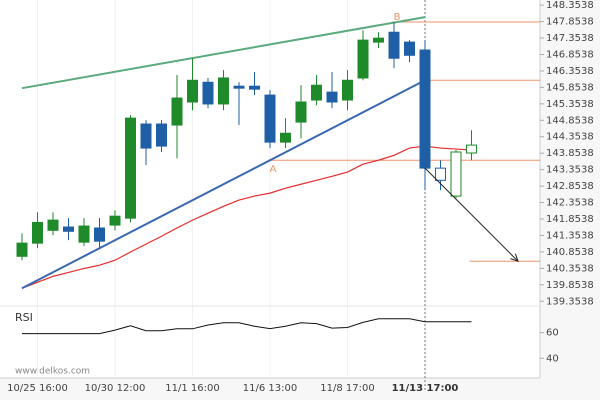 This screenshot has height=400, width=600. I want to click on x-tick-label: 11/6 13:00, so click(270, 388).